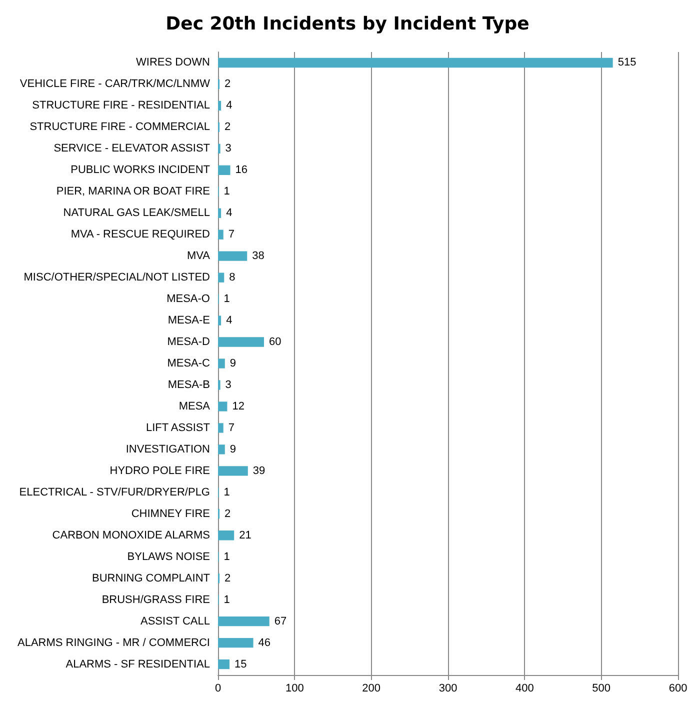 This screenshot has height=710, width=695. I want to click on y-tick-label: MESA-D, so click(188, 342).